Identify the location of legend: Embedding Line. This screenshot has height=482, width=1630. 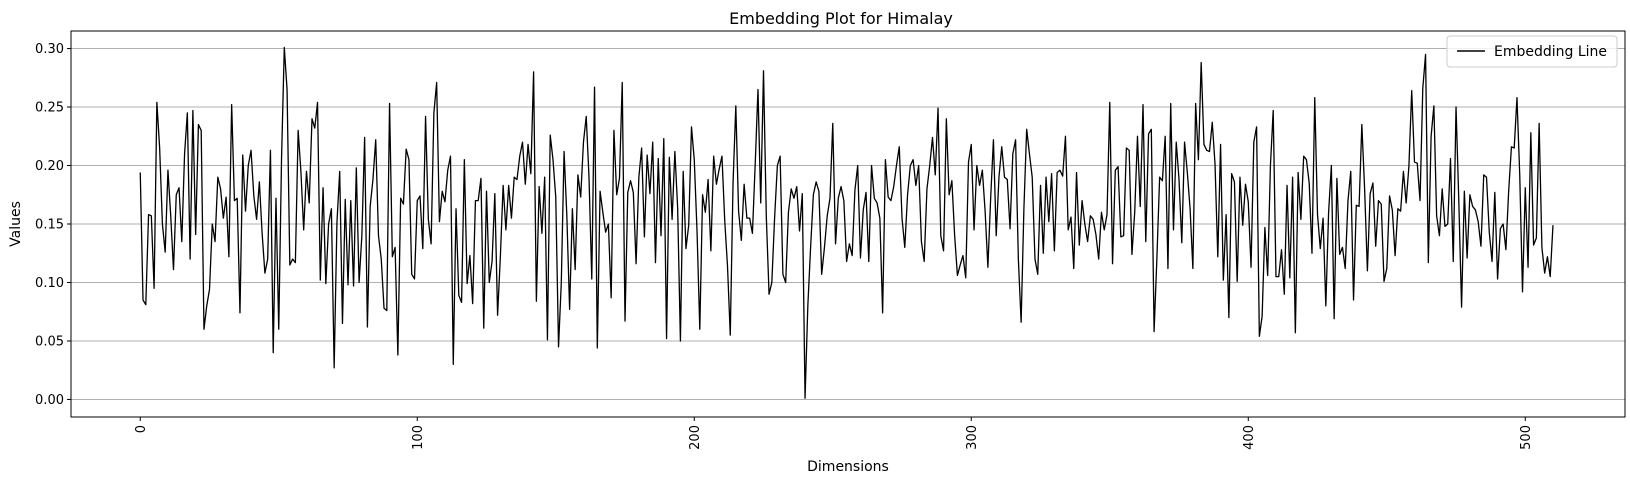
(1532, 51).